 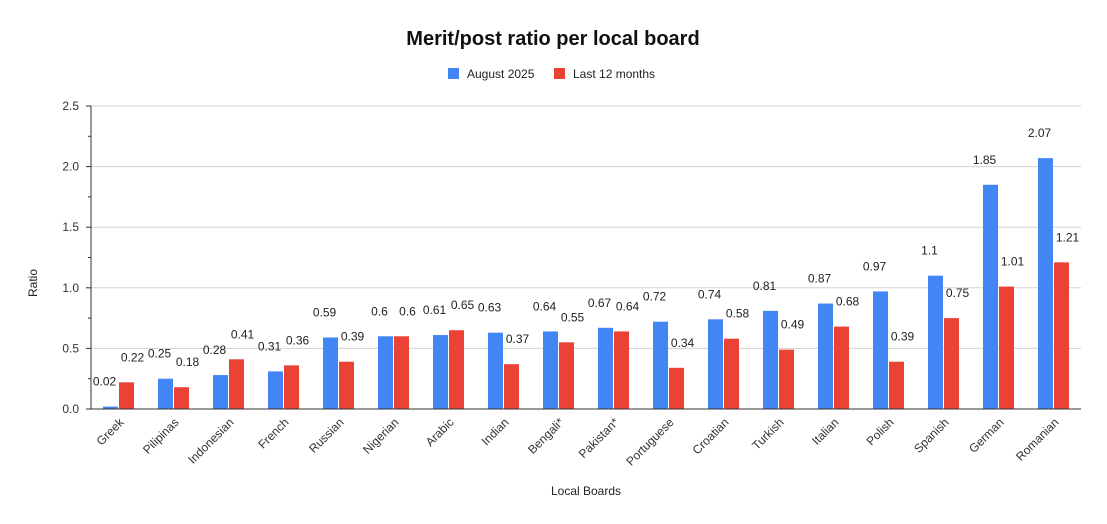 I want to click on data-label: 0.67, so click(x=600, y=303).